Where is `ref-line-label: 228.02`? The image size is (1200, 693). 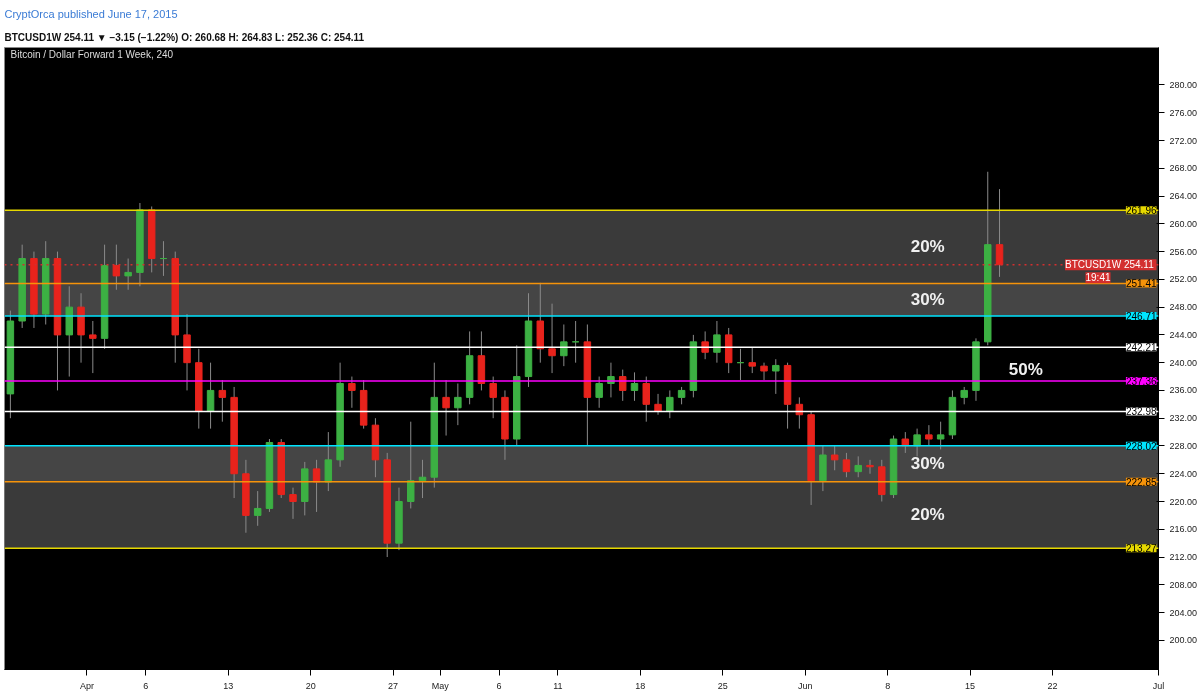 ref-line-label: 228.02 is located at coordinates (1141, 446).